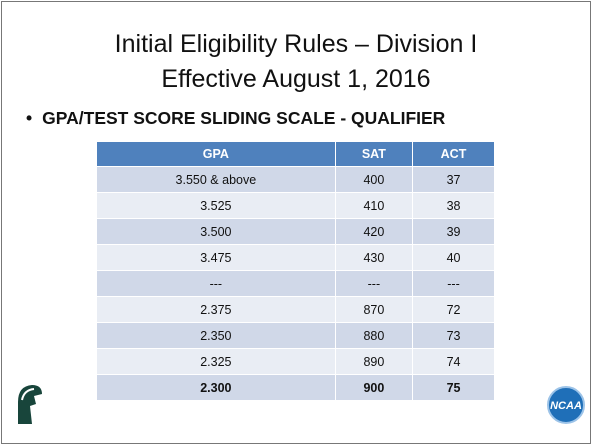  What do you see at coordinates (374, 309) in the screenshot?
I see `table-cell: 870` at bounding box center [374, 309].